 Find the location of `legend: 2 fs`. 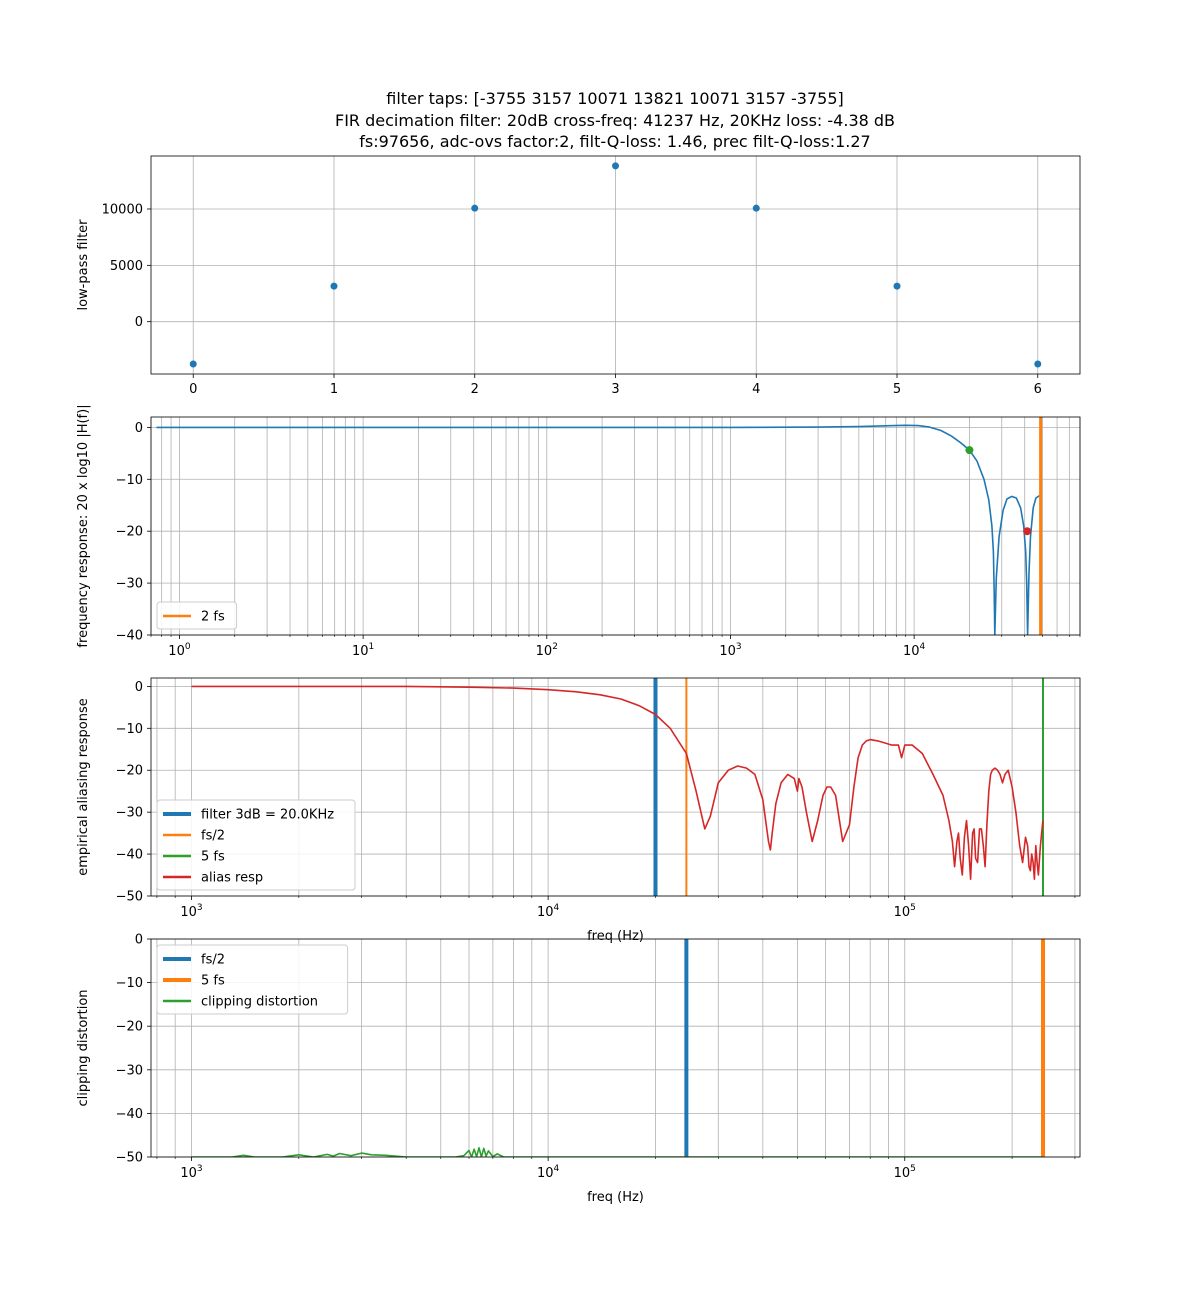

legend: 2 fs is located at coordinates (197, 615).